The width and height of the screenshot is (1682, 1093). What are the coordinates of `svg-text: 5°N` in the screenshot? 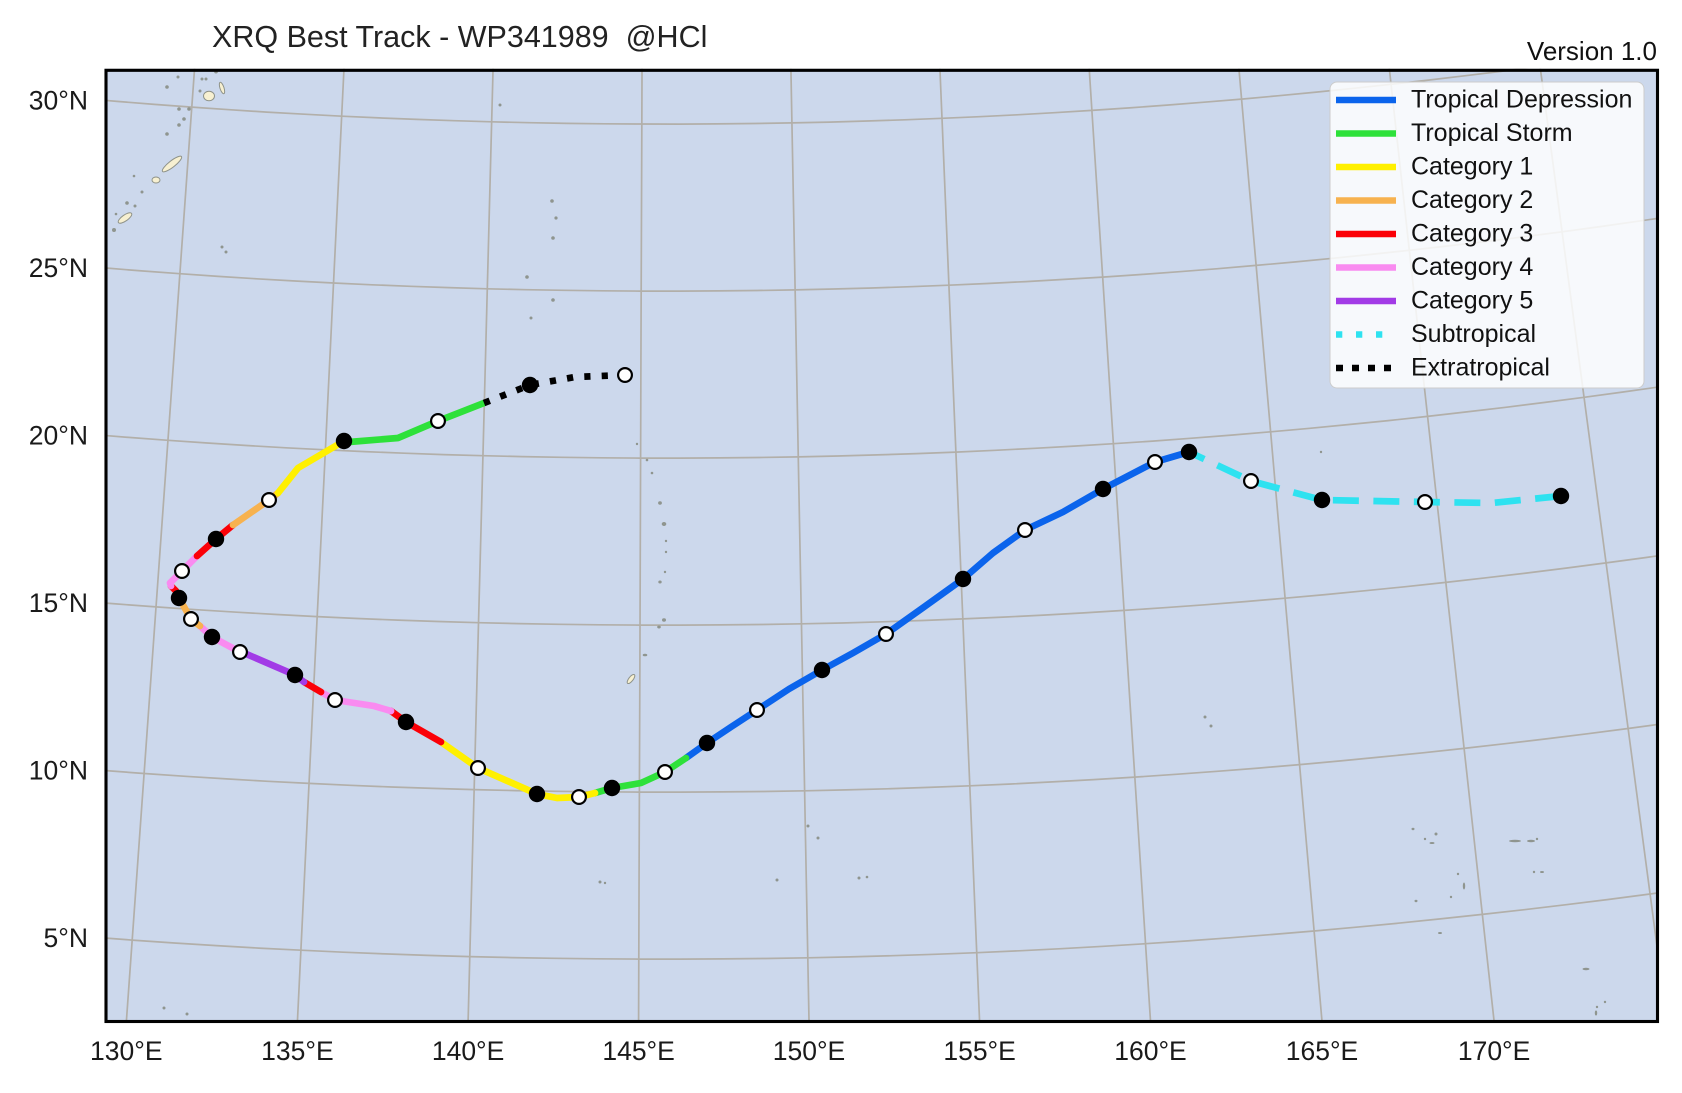 It's located at (66, 938).